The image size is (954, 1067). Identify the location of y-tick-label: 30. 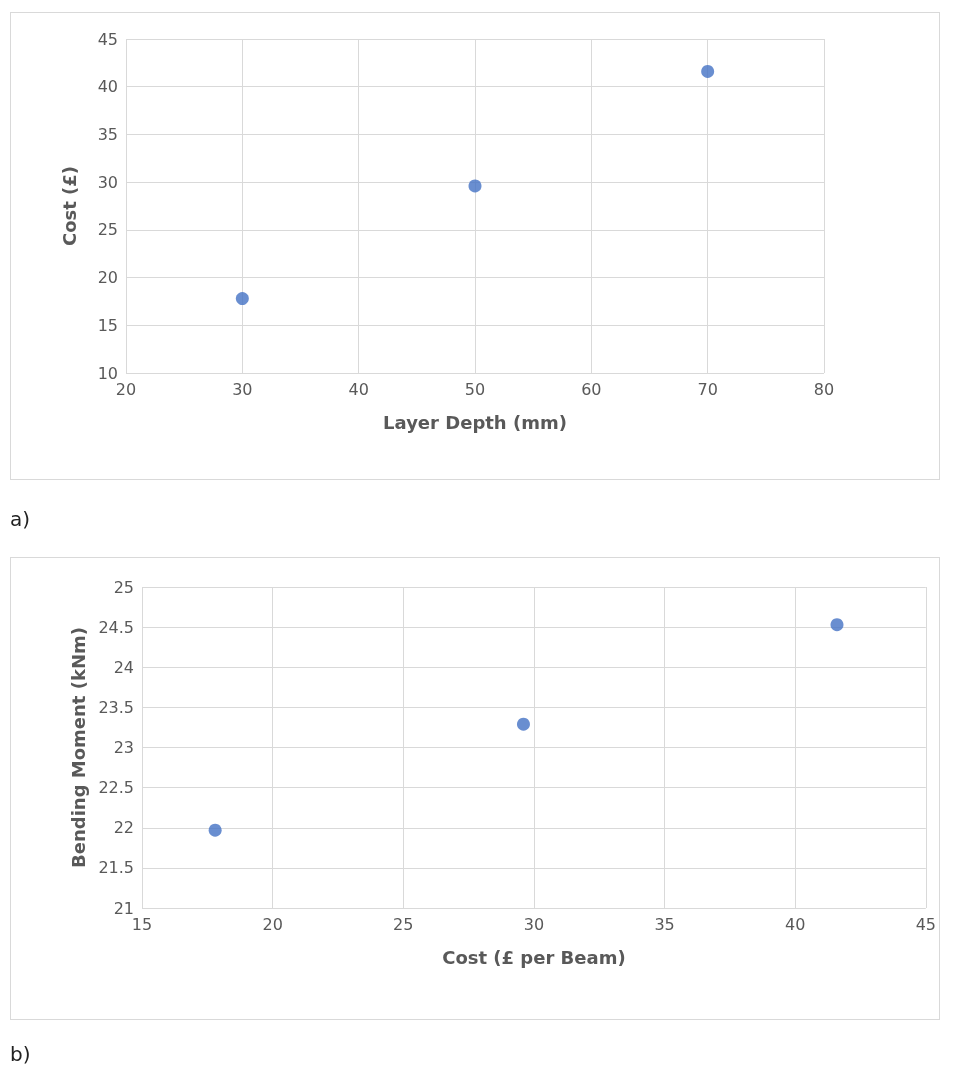
(107, 182).